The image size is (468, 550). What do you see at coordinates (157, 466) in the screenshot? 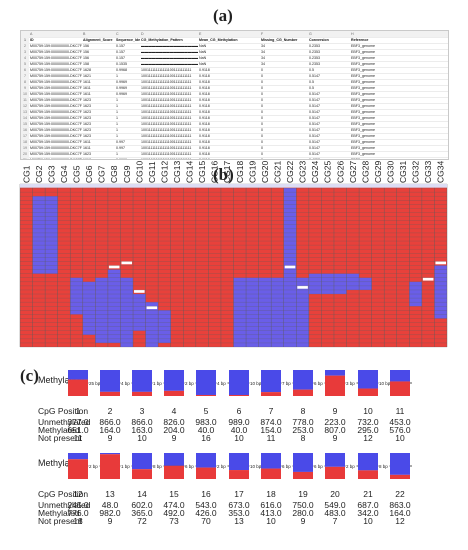
I see `cpg-spacer-label: 8 bp` at bounding box center [157, 466].